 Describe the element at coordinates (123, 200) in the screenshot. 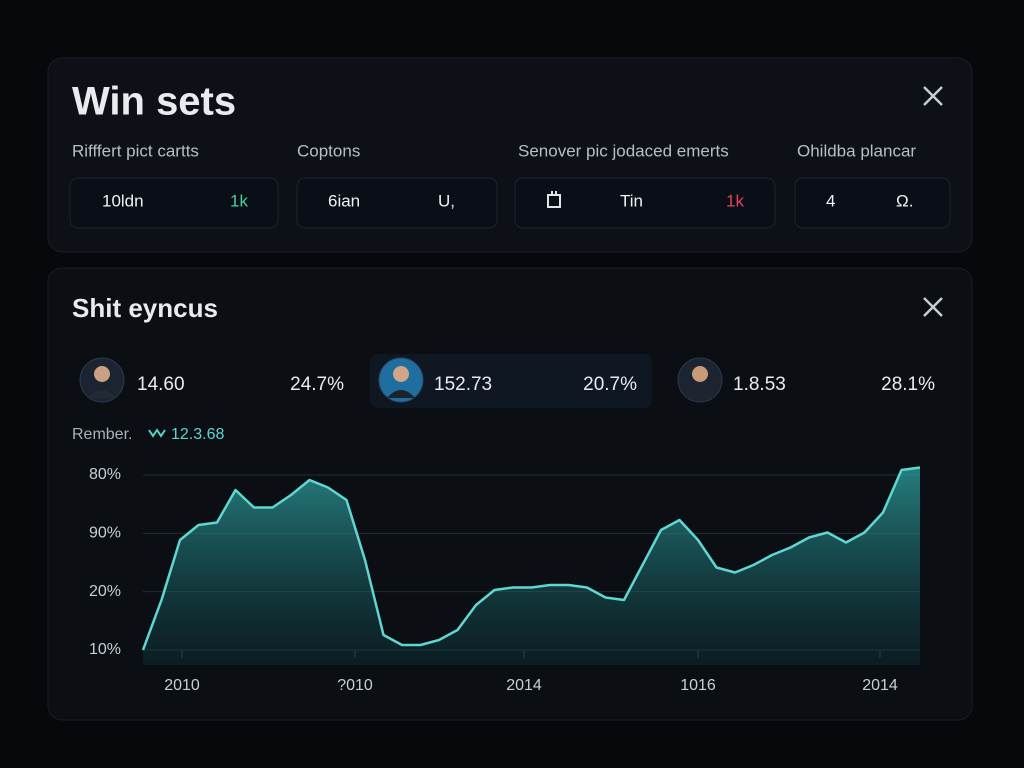

I see `filter-value: 10ldn` at that location.